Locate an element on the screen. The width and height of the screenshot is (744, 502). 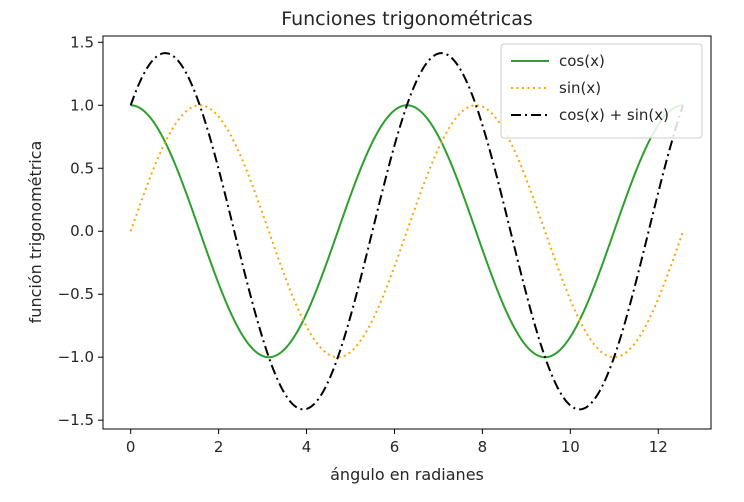
y-tick-label: 1.0 is located at coordinates (82, 105).